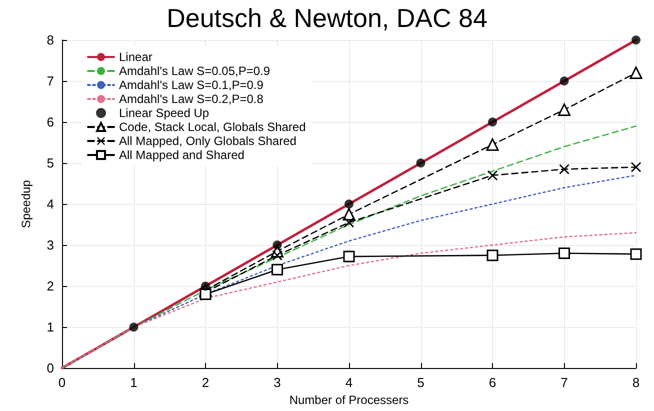 Image resolution: width=654 pixels, height=411 pixels. I want to click on legend-label: Code, Stack Local, Globals Shared, so click(212, 127).